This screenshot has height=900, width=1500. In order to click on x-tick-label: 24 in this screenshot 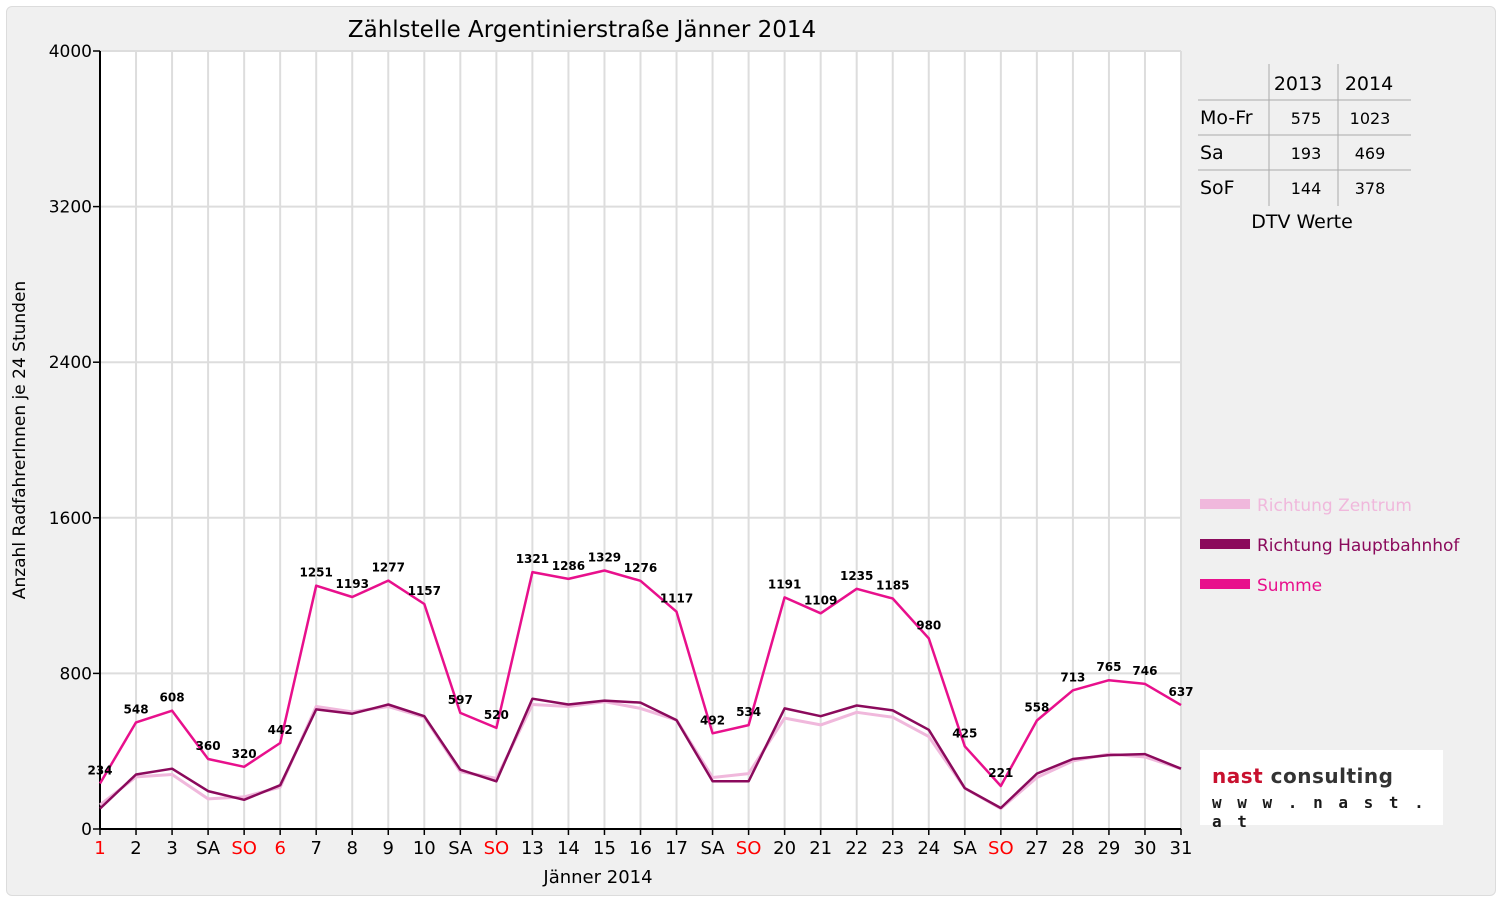, I will do `click(928, 848)`.